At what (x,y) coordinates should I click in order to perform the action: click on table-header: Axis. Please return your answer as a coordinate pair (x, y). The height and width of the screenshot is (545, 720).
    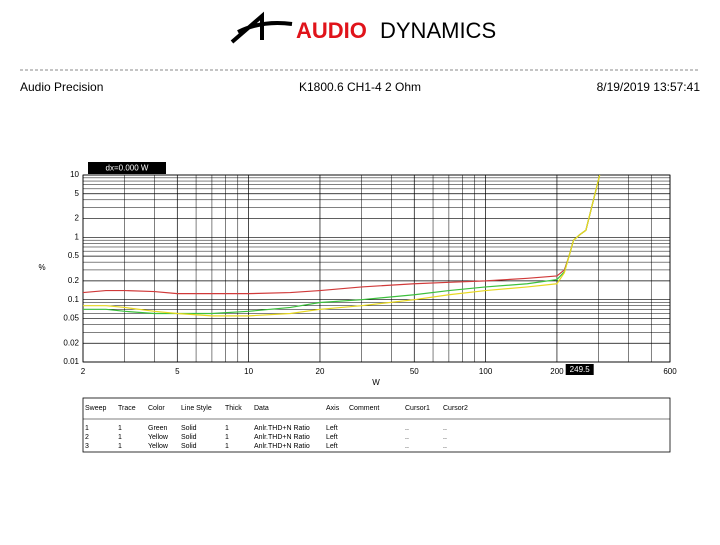
    Looking at the image, I should click on (333, 408).